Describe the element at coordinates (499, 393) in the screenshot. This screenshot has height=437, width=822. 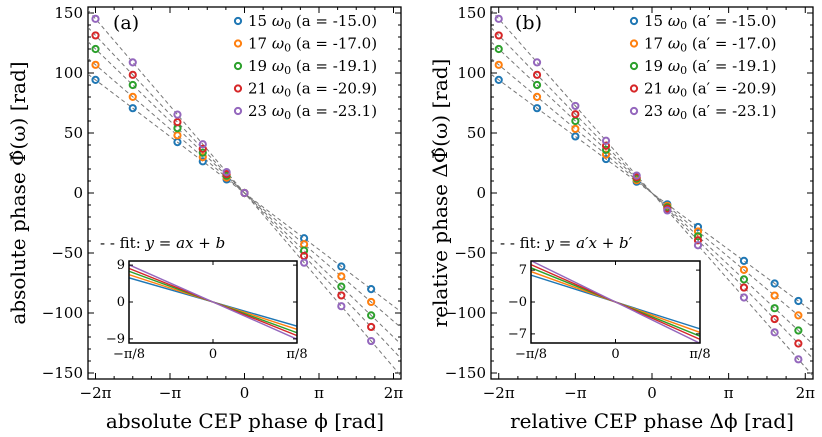
I see `x-tick-label: −2π` at that location.